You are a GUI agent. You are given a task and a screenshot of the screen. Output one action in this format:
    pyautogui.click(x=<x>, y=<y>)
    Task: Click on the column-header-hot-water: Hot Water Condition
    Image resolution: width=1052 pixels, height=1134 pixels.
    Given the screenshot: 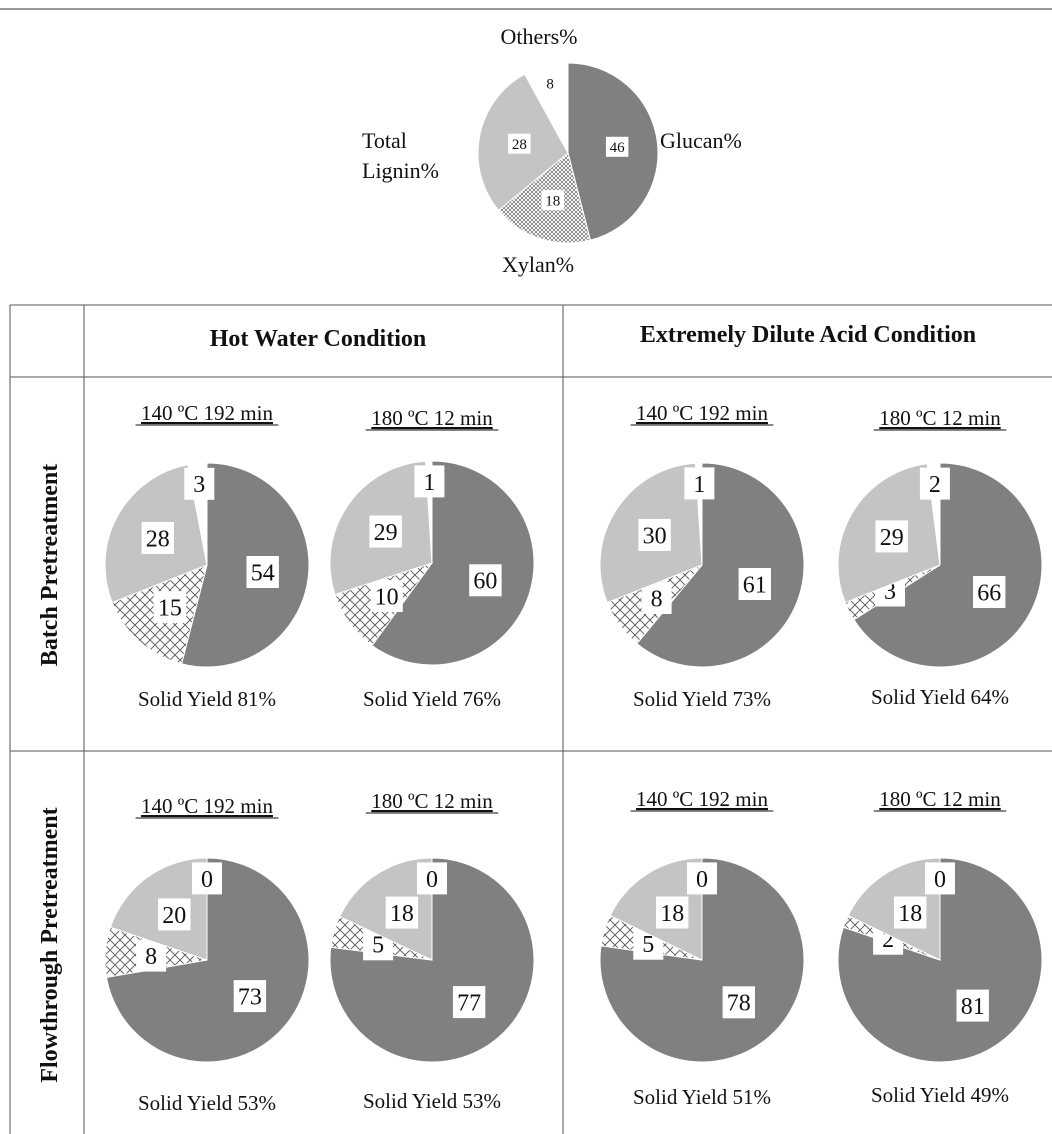 What is the action you would take?
    pyautogui.click(x=318, y=339)
    